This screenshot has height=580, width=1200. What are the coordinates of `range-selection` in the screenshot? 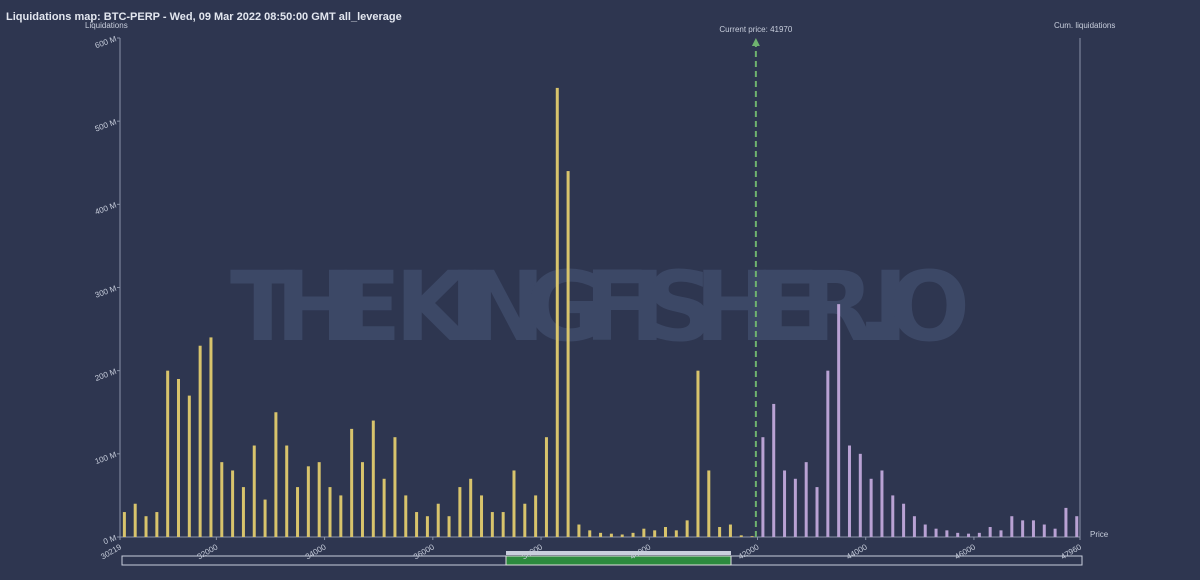 It's located at (618, 560).